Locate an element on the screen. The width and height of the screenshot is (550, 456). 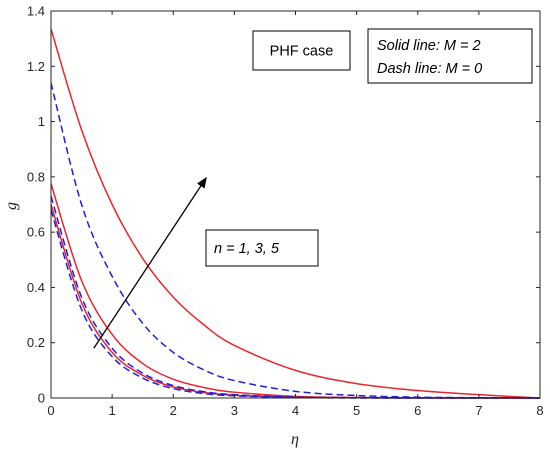
increase-arrow is located at coordinates (147, 267).